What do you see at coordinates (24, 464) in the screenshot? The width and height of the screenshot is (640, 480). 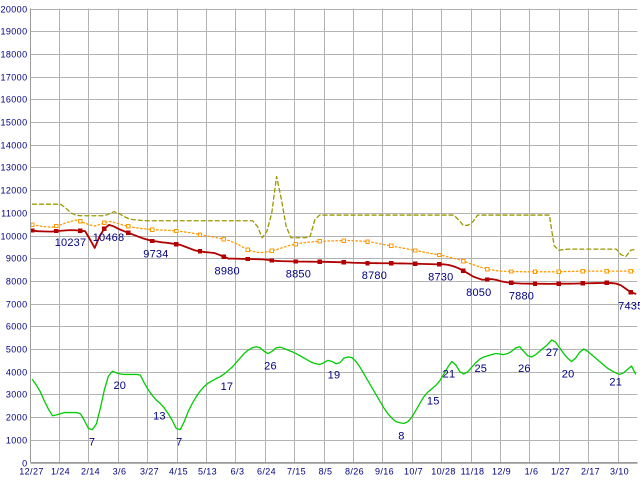 I see `y-axis-tick-label: 0` at bounding box center [24, 464].